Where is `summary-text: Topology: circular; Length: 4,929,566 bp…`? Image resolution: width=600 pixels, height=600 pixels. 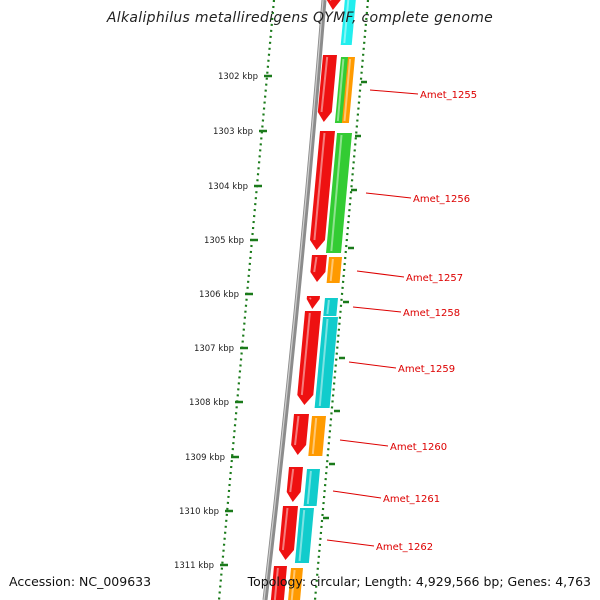
summary-text: Topology: circular; Length: 4,929,566 bp… is located at coordinates (419, 581).